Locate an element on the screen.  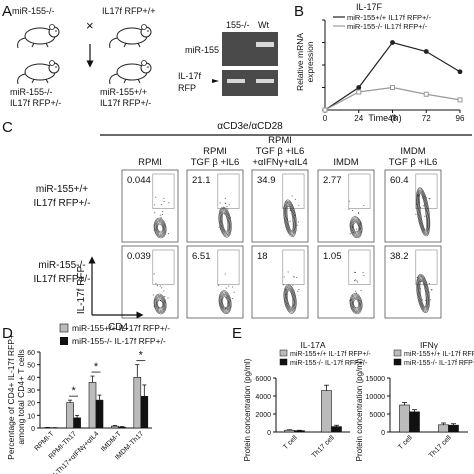
gel-top is located at coordinates (250, 49).